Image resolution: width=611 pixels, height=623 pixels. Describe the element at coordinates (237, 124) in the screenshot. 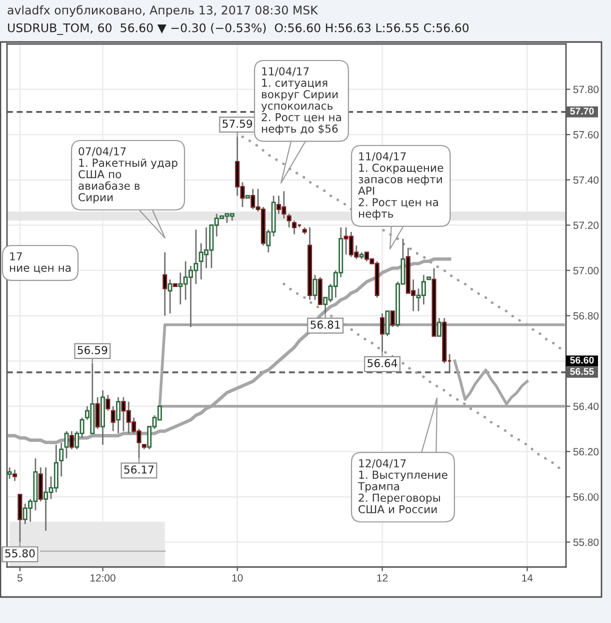

I see `text: 57.59` at that location.